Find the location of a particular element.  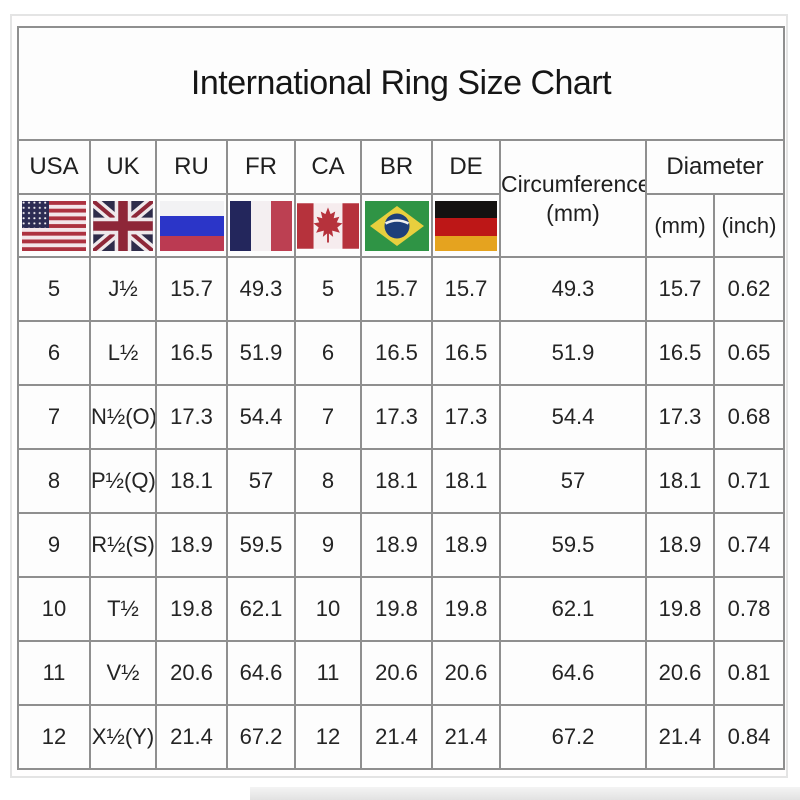

table-cell: 0.68 is located at coordinates (749, 417).